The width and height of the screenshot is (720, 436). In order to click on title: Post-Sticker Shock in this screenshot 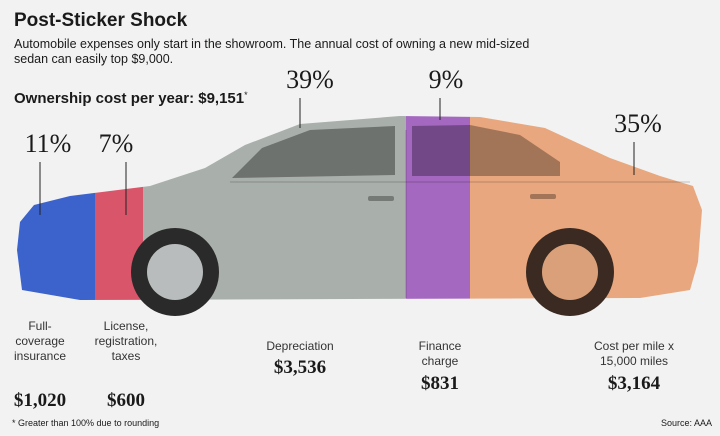, I will do `click(101, 20)`.